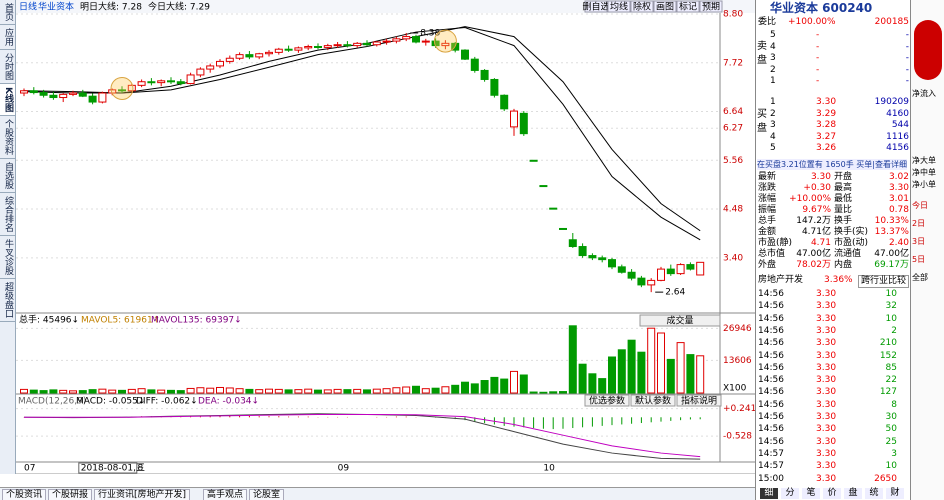 This screenshot has height=500, width=944. I want to click on stat-value: 3.30, so click(820, 177).